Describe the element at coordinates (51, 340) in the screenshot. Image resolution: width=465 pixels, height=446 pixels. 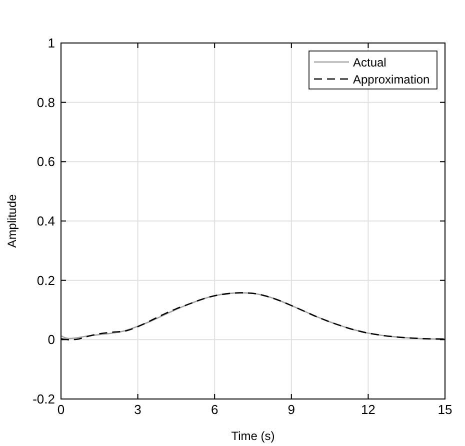
I see `y-tick-label: 0` at that location.